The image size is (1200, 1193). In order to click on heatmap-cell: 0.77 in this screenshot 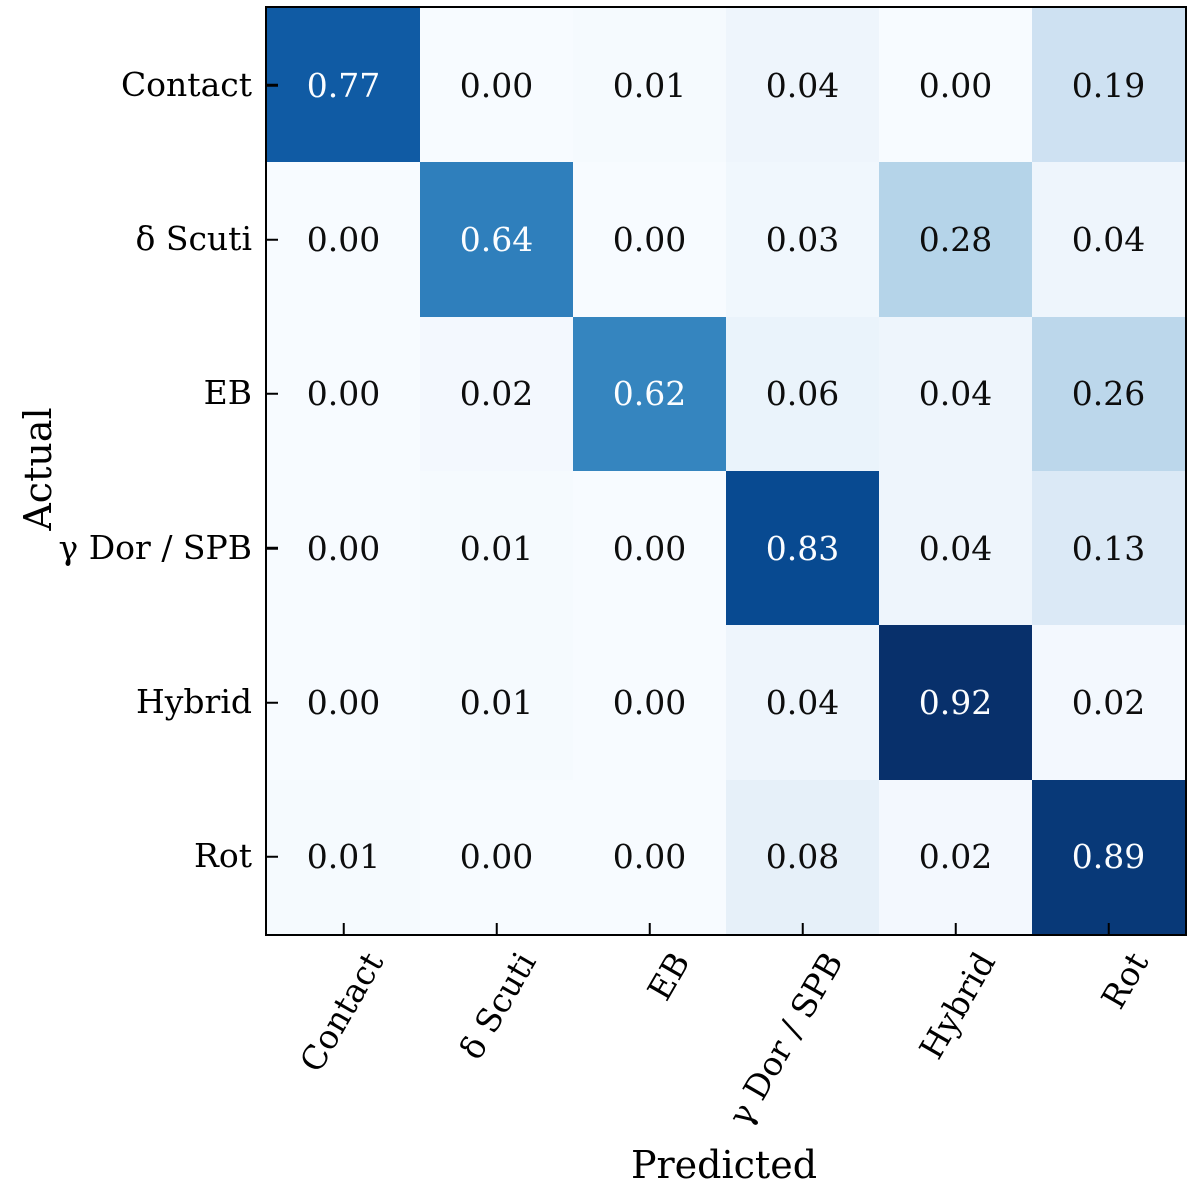, I will do `click(343, 85)`.